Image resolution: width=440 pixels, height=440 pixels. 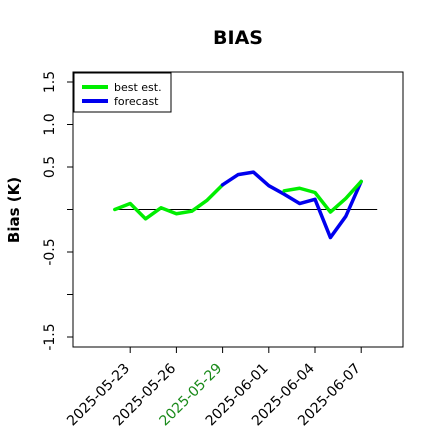 I want to click on y-tick-label: 1.0, so click(x=50, y=124).